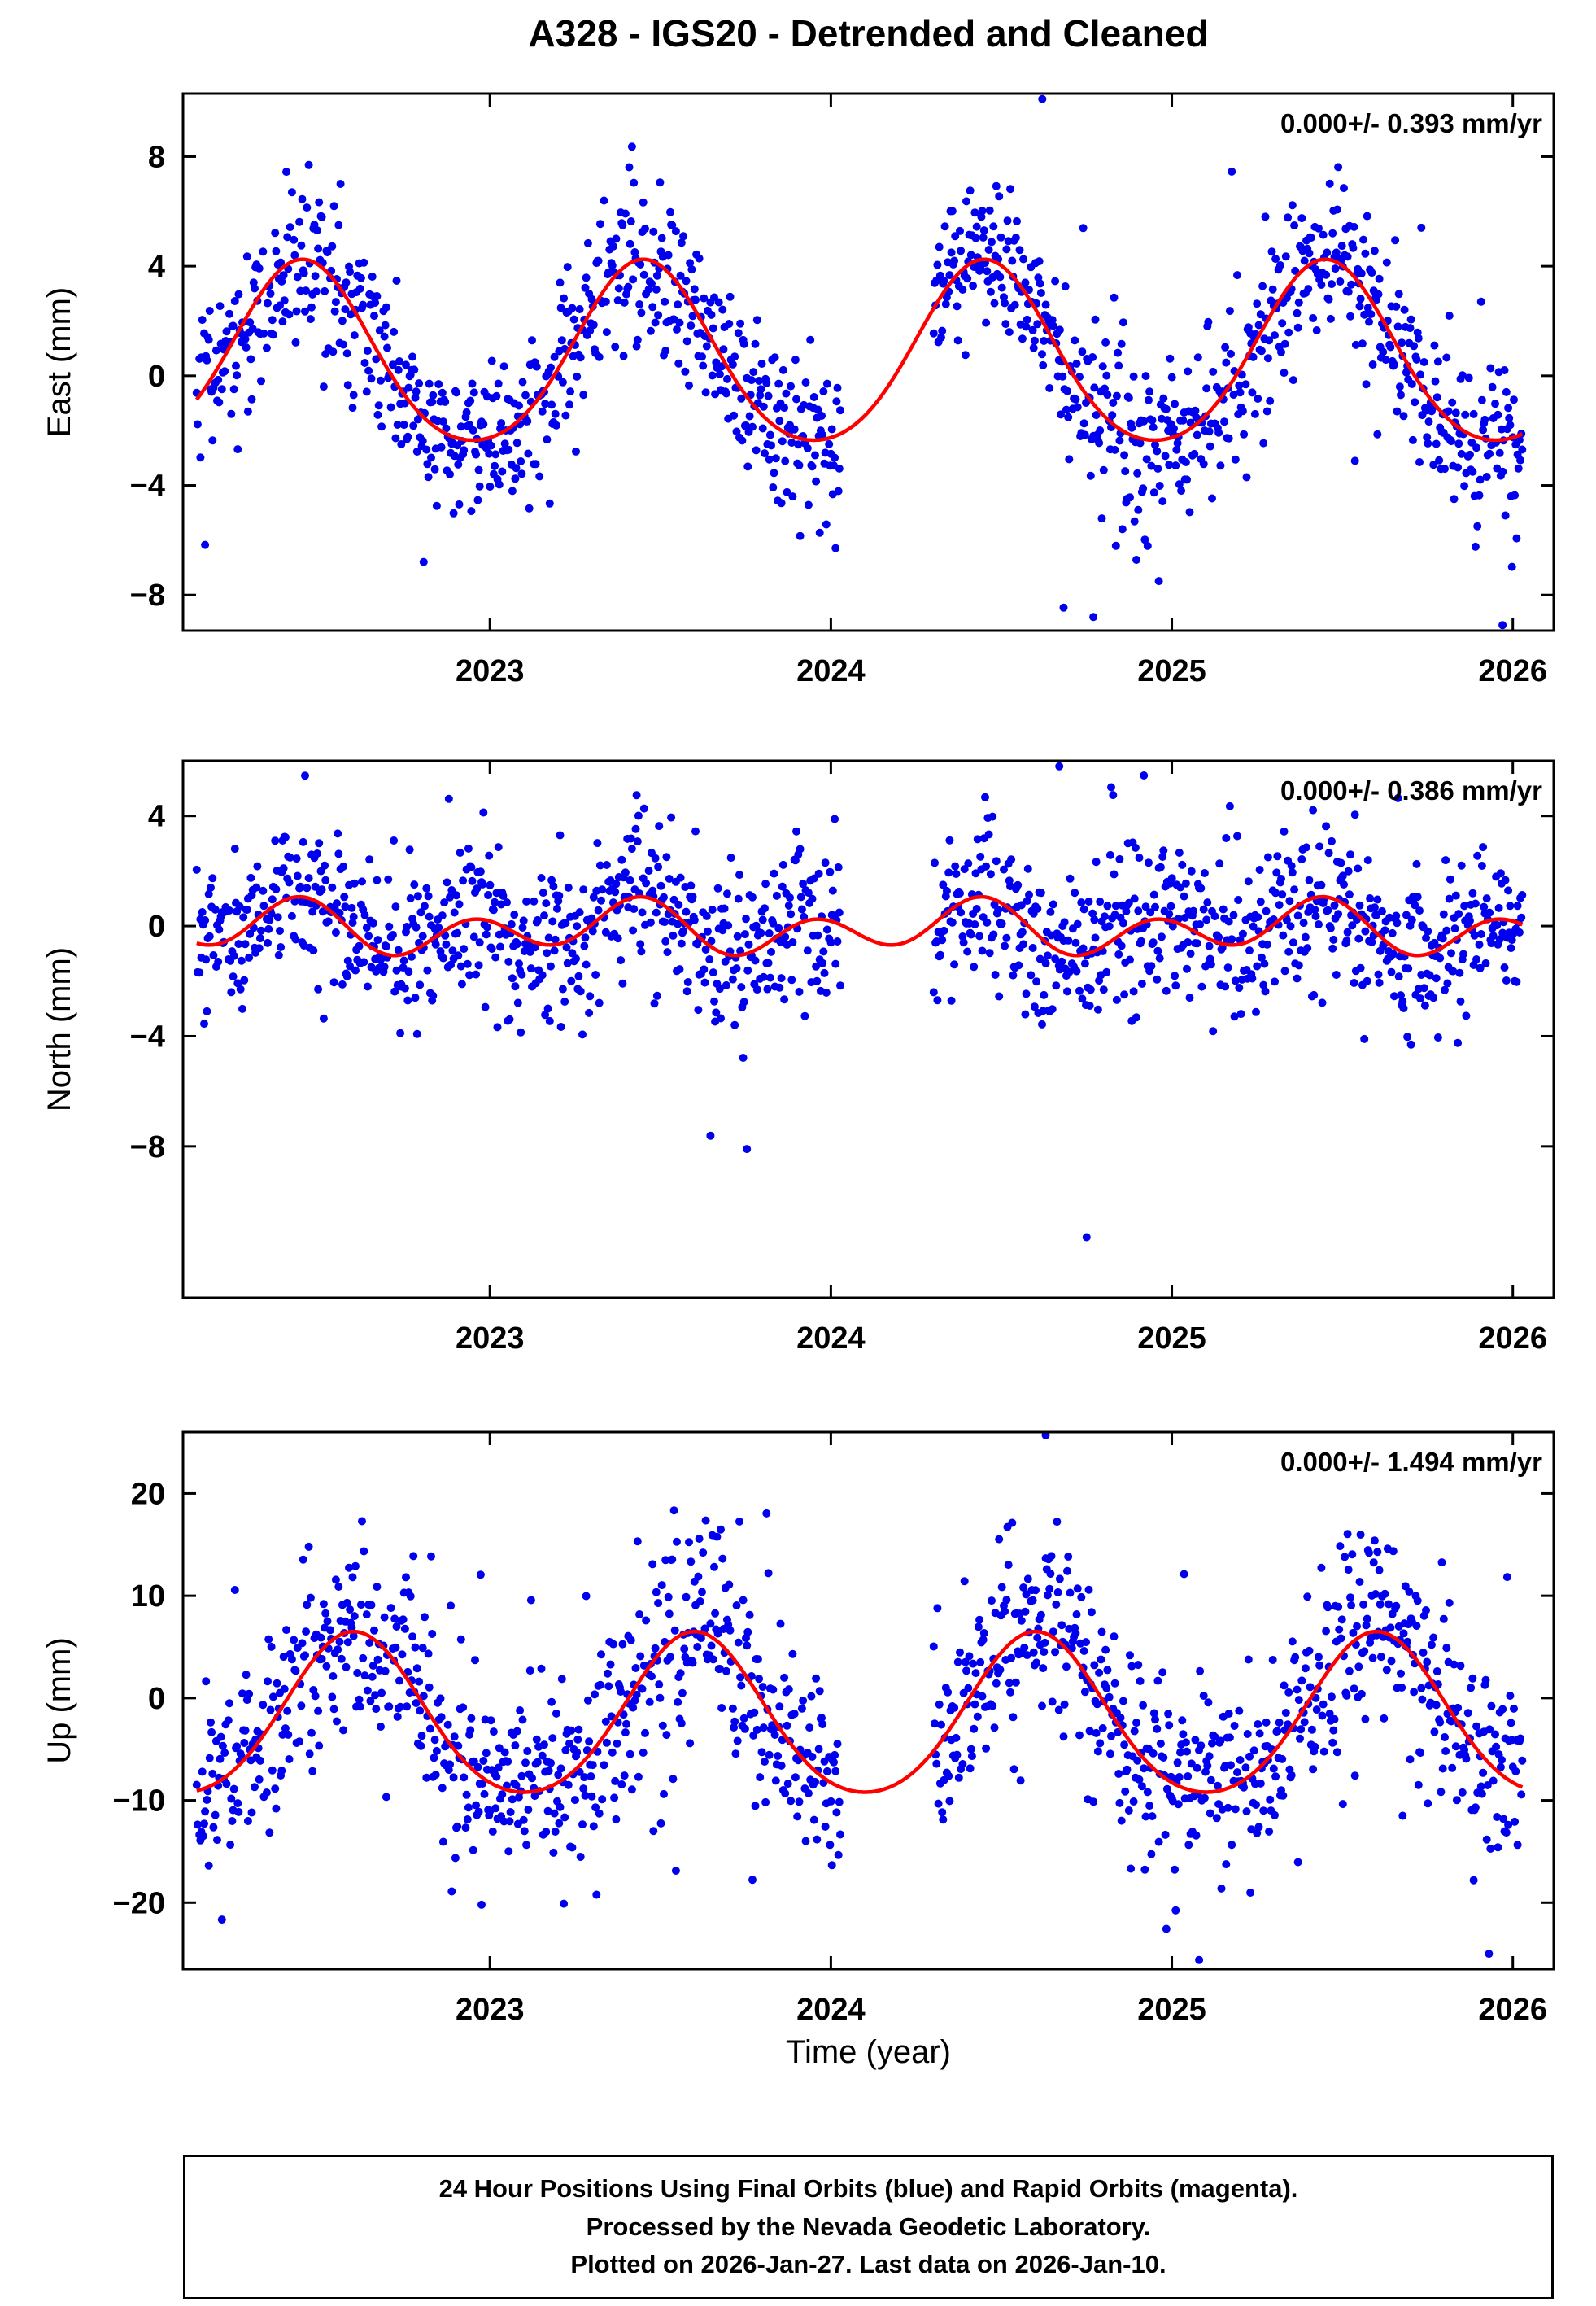 The image size is (1596, 2306). Describe the element at coordinates (1411, 123) in the screenshot. I see `east-rate-annotation: 0.000+/- 0.393 mm/yr` at that location.